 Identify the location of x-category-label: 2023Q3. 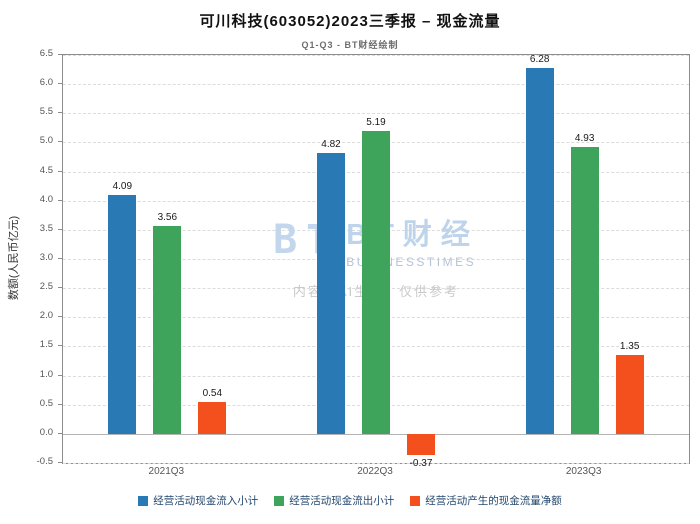
(583, 471).